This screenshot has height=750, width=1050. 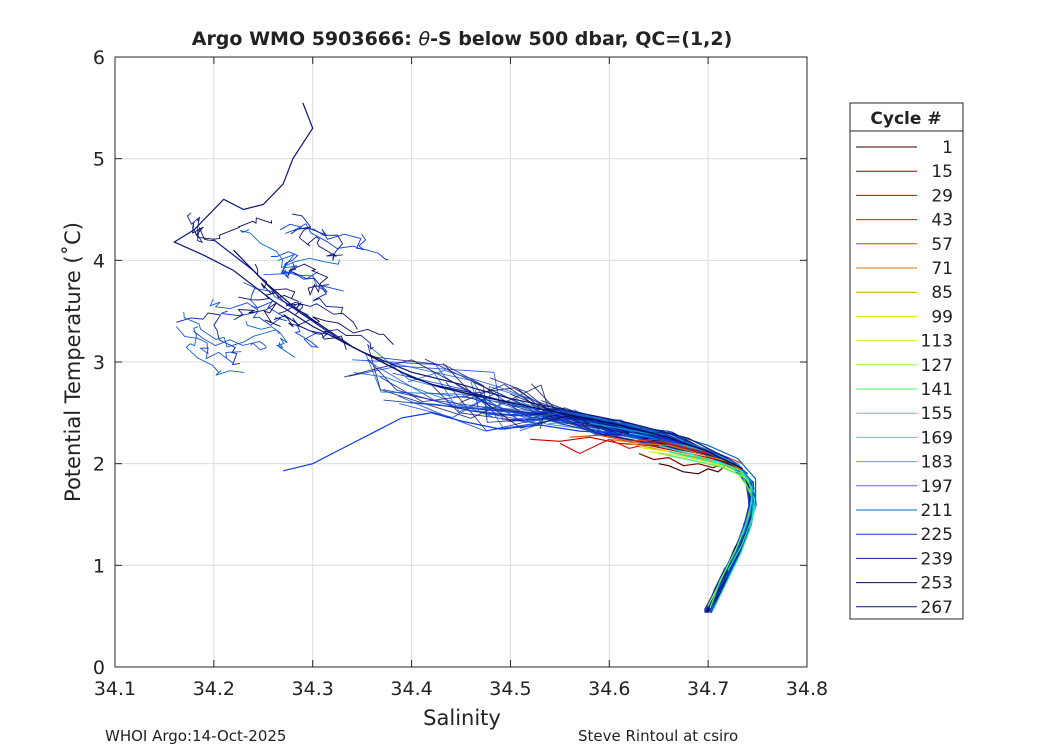 I want to click on y-tick-label: 0, so click(x=99, y=668).